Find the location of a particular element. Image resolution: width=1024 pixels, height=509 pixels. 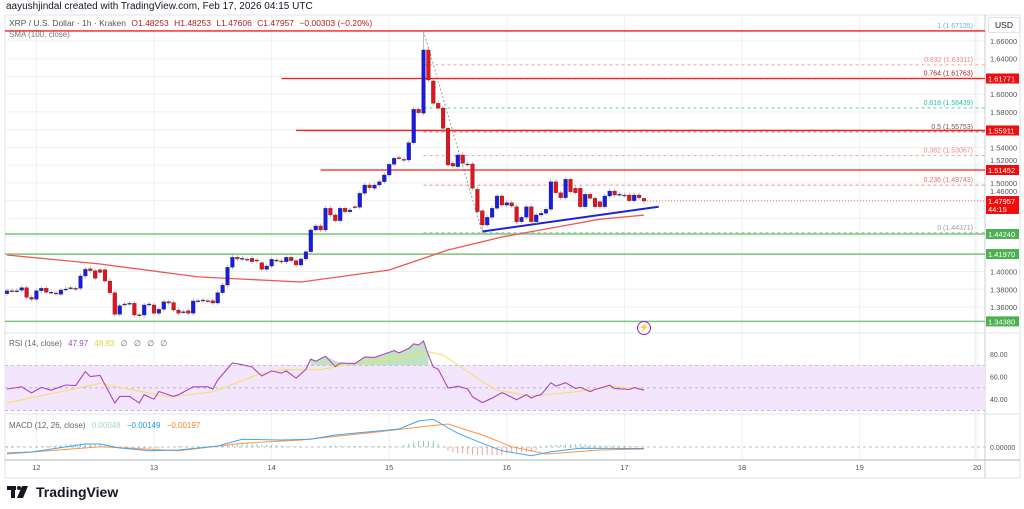

time-tick-label: 12 is located at coordinates (36, 467).